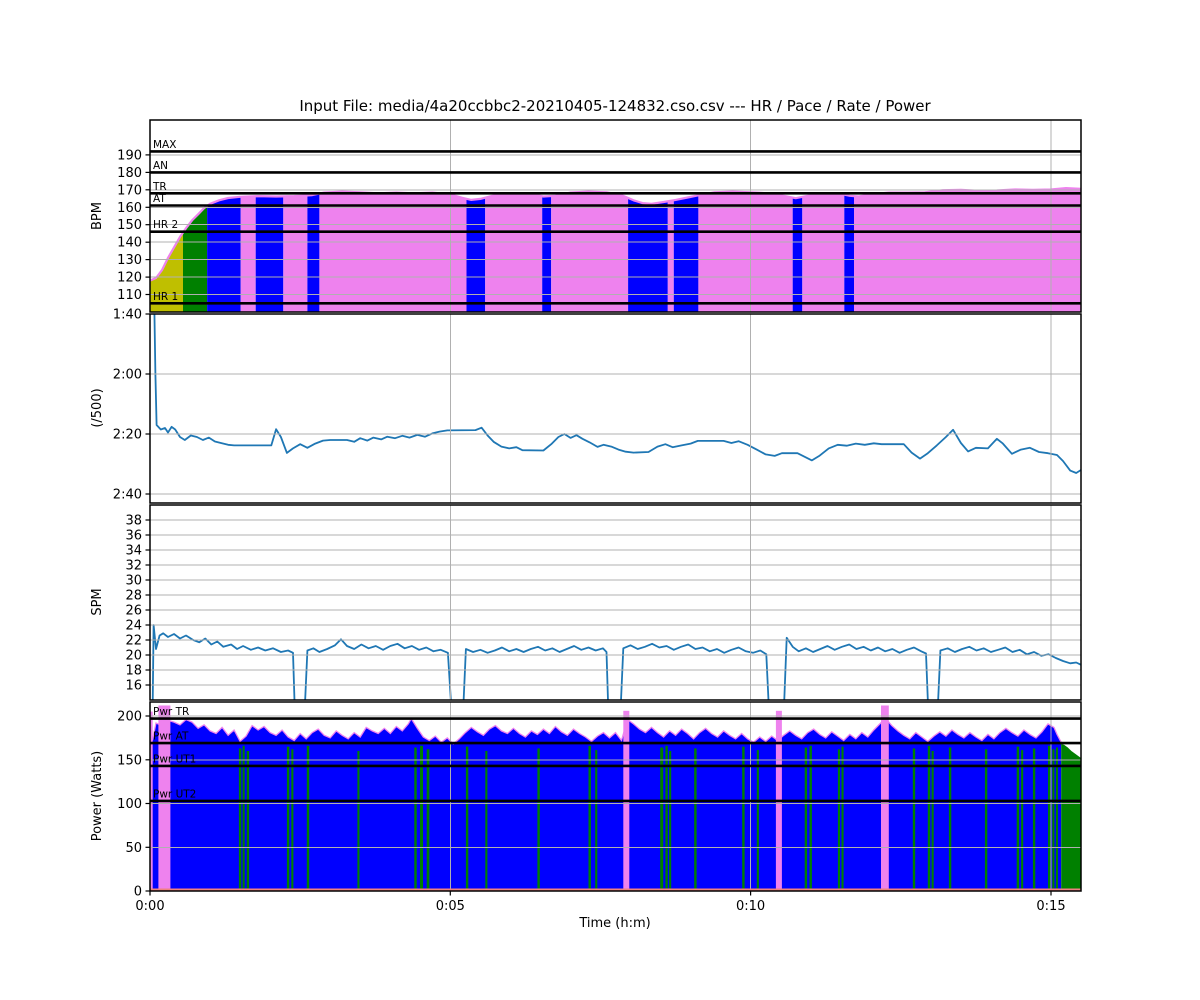 The height and width of the screenshot is (1000, 1200). What do you see at coordinates (129, 173) in the screenshot?
I see `hr-y-tick-label: 180` at bounding box center [129, 173].